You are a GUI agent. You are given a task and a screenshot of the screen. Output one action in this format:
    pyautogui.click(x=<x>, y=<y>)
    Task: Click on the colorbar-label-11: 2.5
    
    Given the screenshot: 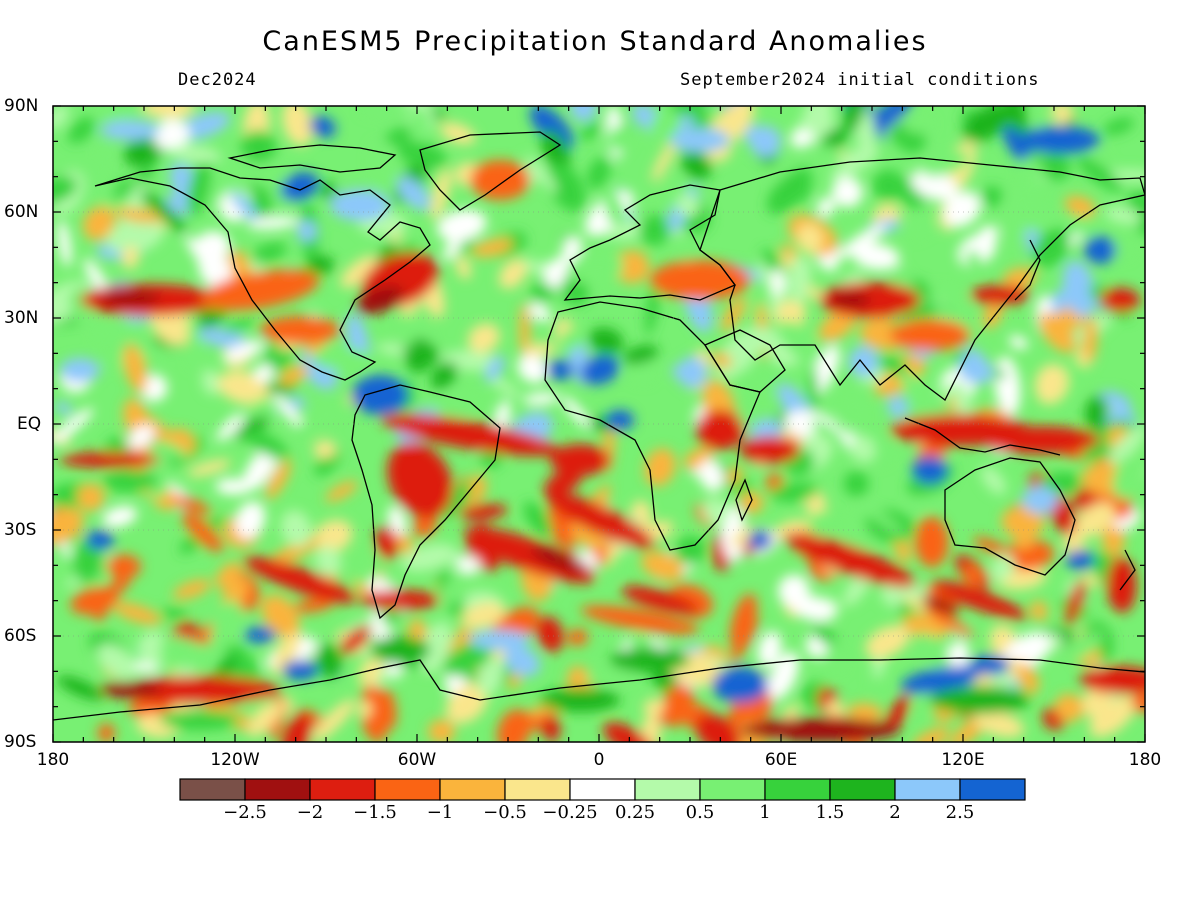 What is the action you would take?
    pyautogui.click(x=960, y=812)
    